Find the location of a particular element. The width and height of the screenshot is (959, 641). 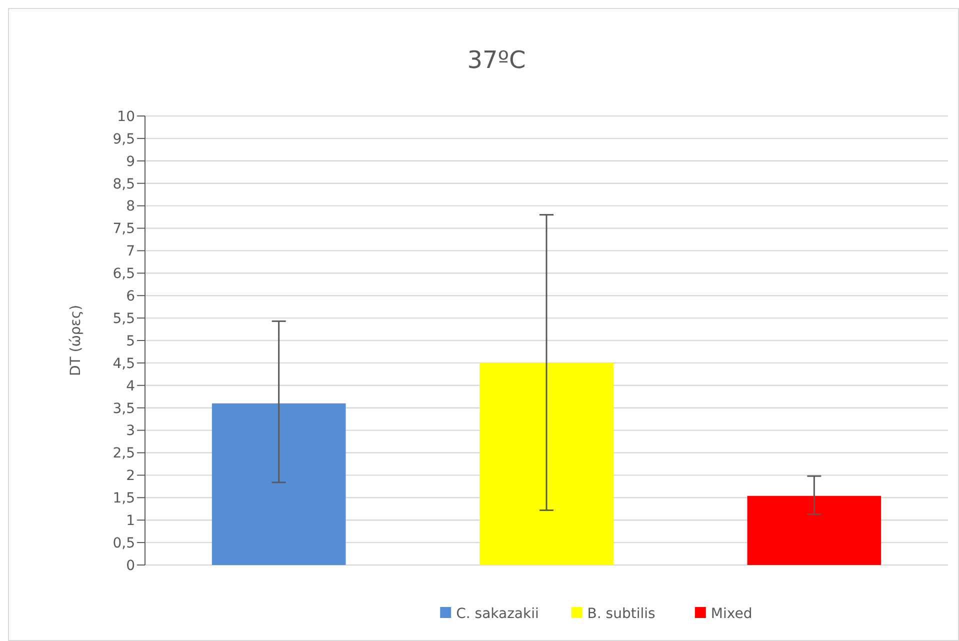

y-tick-label: 3,5 is located at coordinates (123, 408).